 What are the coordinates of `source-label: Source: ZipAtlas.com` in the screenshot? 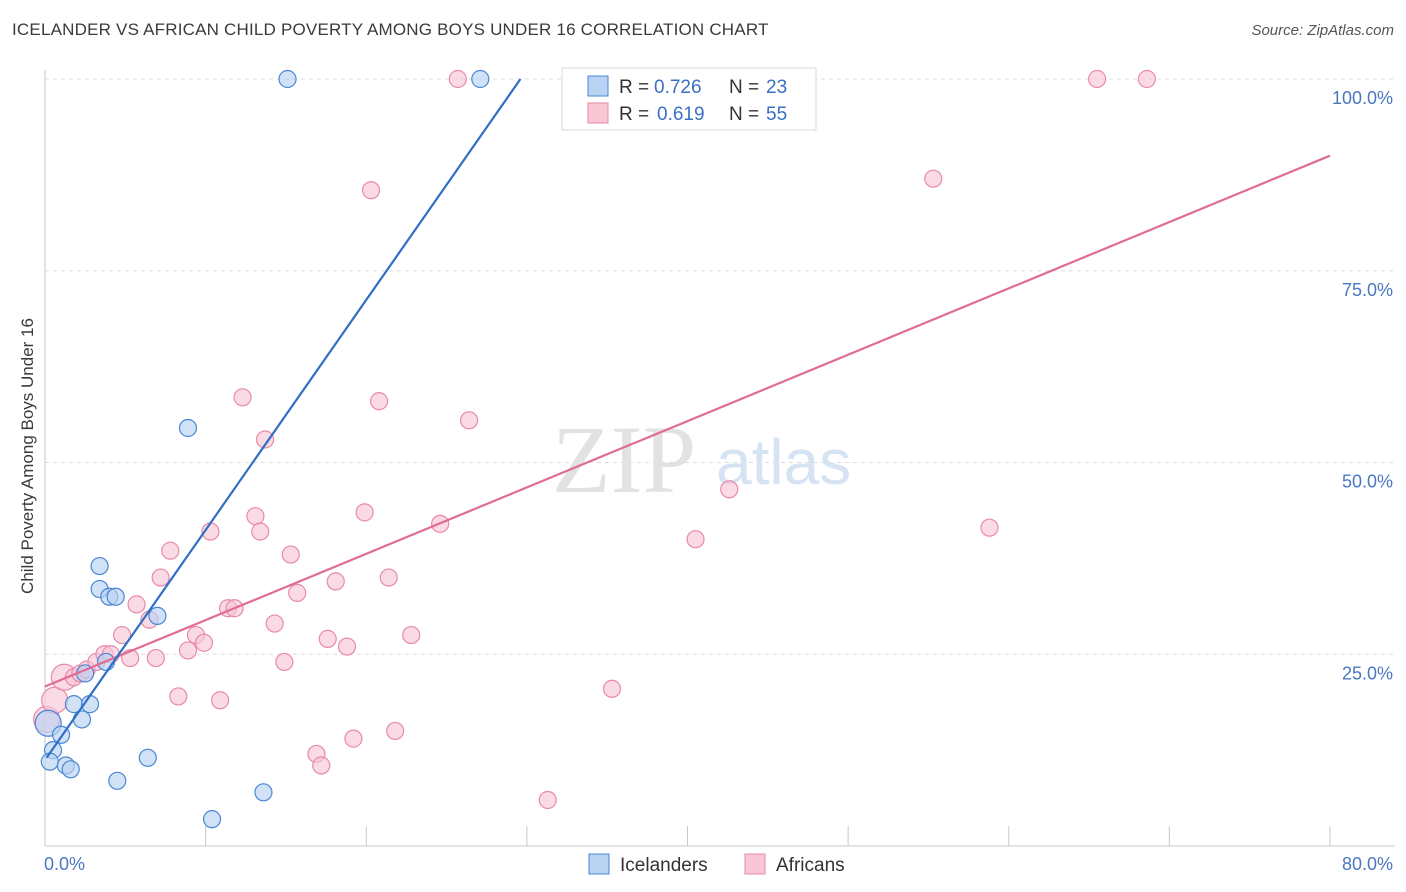 It's located at (1322, 30).